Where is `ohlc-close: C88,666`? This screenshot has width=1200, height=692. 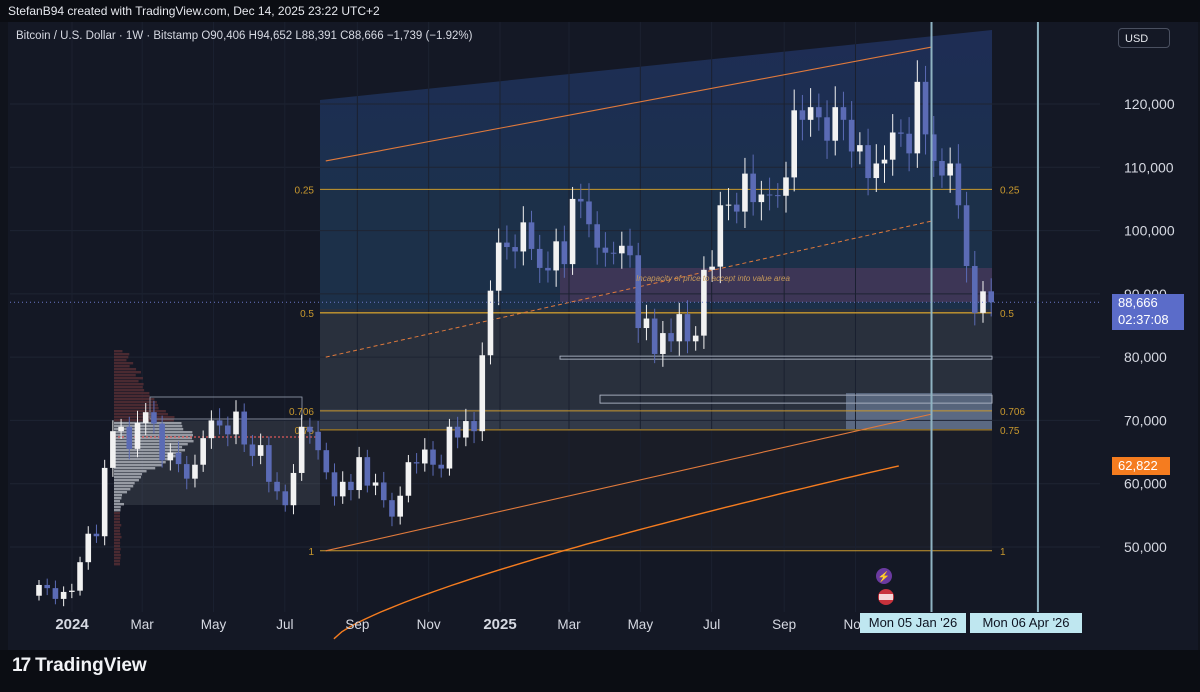
ohlc-close: C88,666 is located at coordinates (361, 36).